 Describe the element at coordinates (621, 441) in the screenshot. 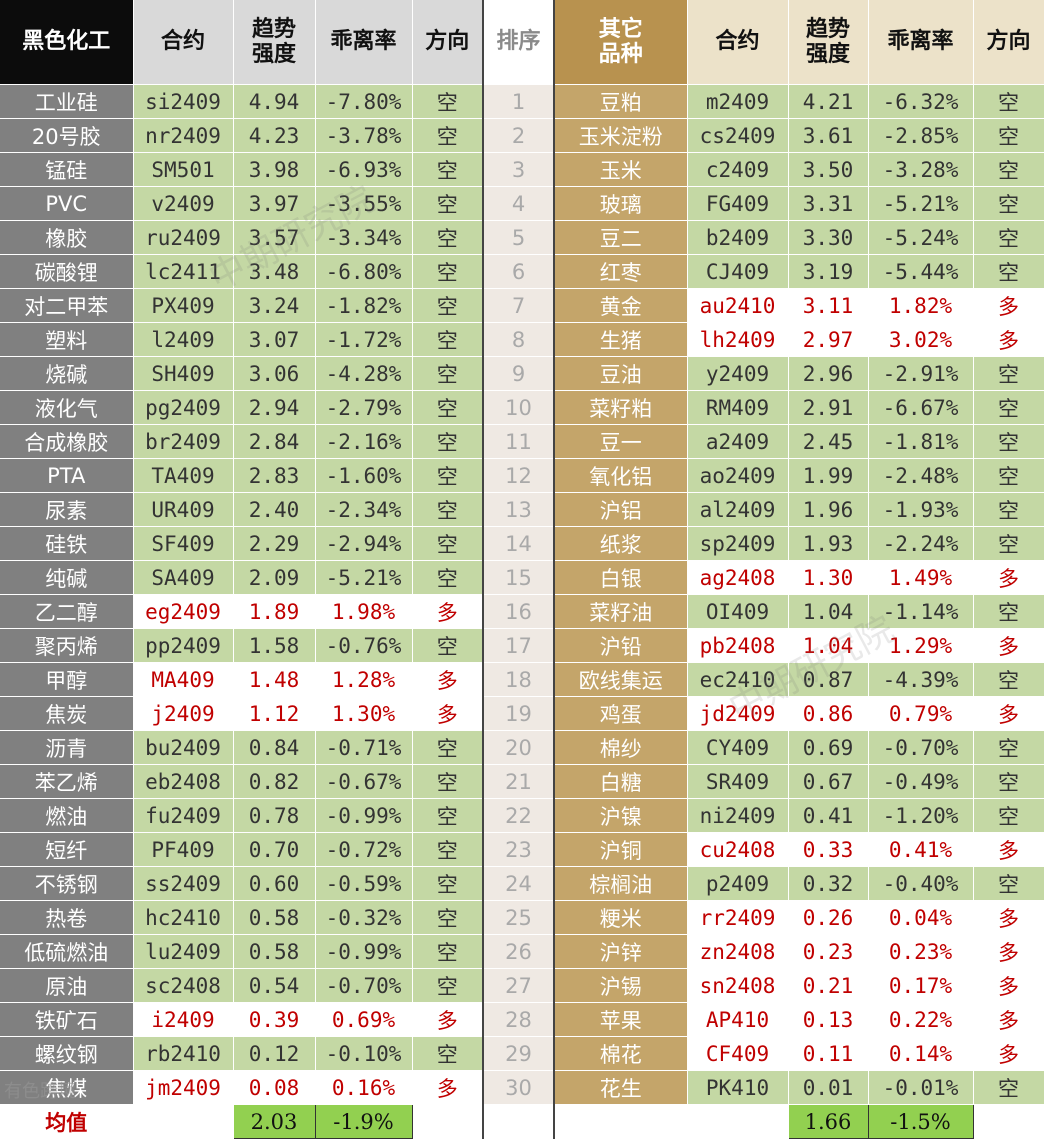

I see `right-commodity-name: 豆一` at that location.